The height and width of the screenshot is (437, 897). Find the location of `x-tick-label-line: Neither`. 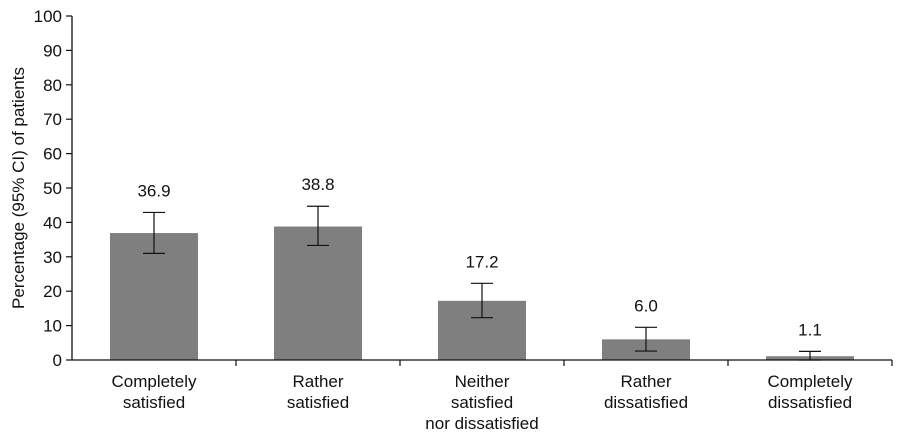

x-tick-label-line: Neither is located at coordinates (482, 381).